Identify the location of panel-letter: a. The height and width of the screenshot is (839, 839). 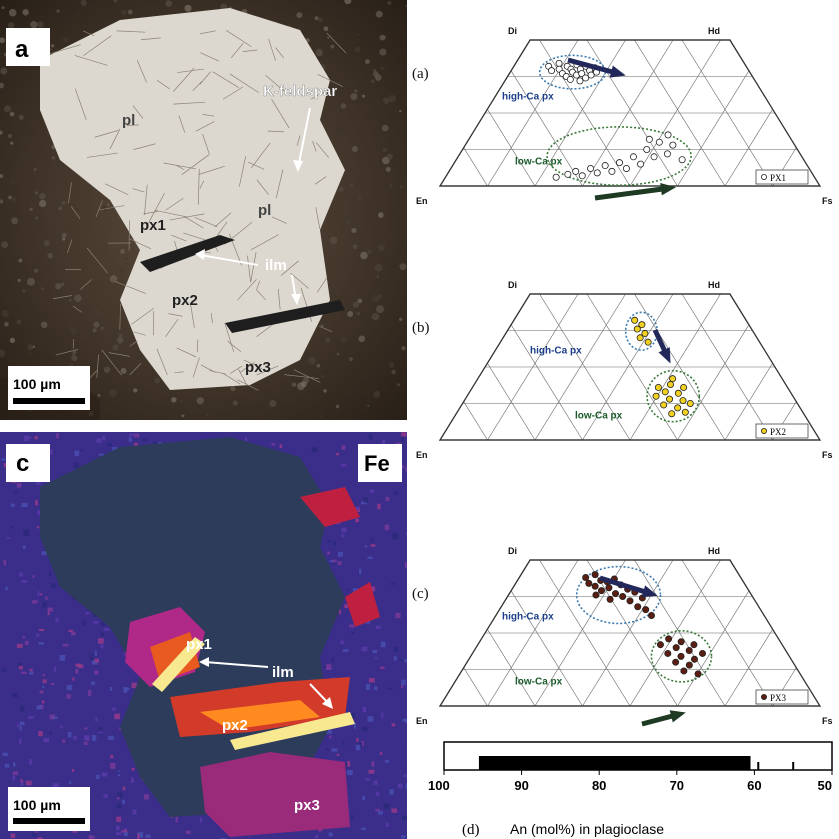
(22, 49).